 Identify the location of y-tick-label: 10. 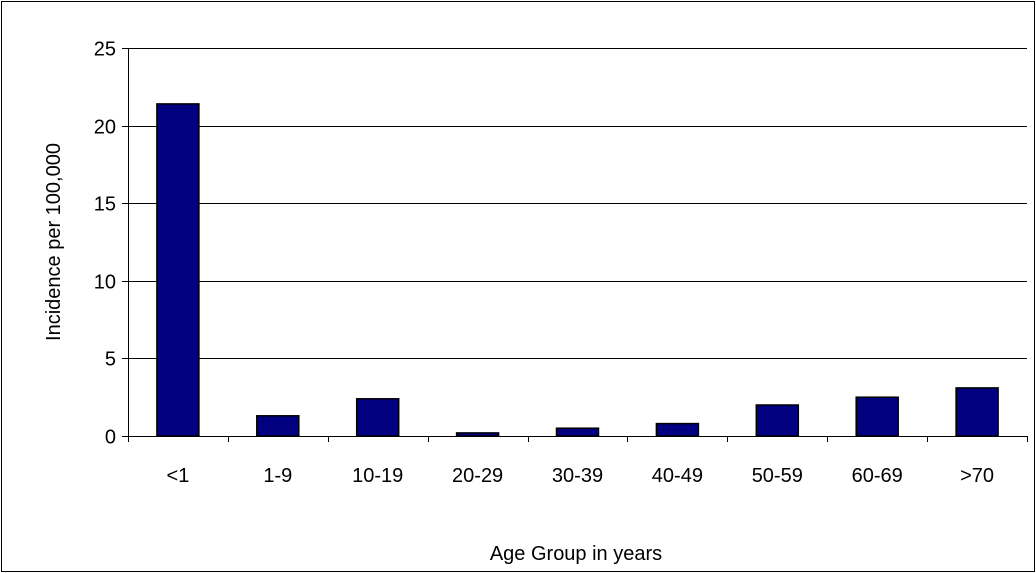
(105, 283).